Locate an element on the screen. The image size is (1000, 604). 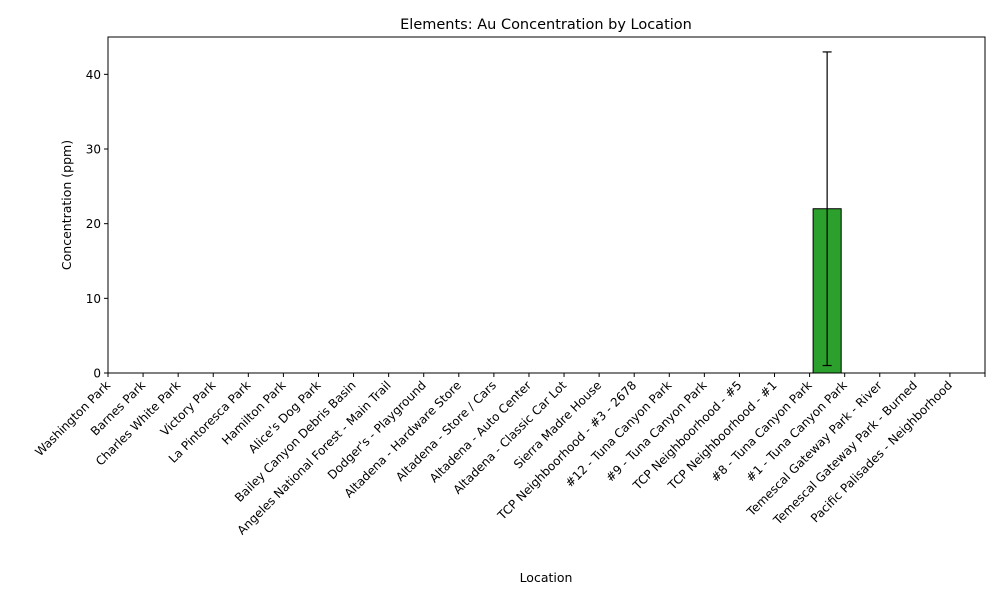
y-tick-label: 30 is located at coordinates (93, 150).